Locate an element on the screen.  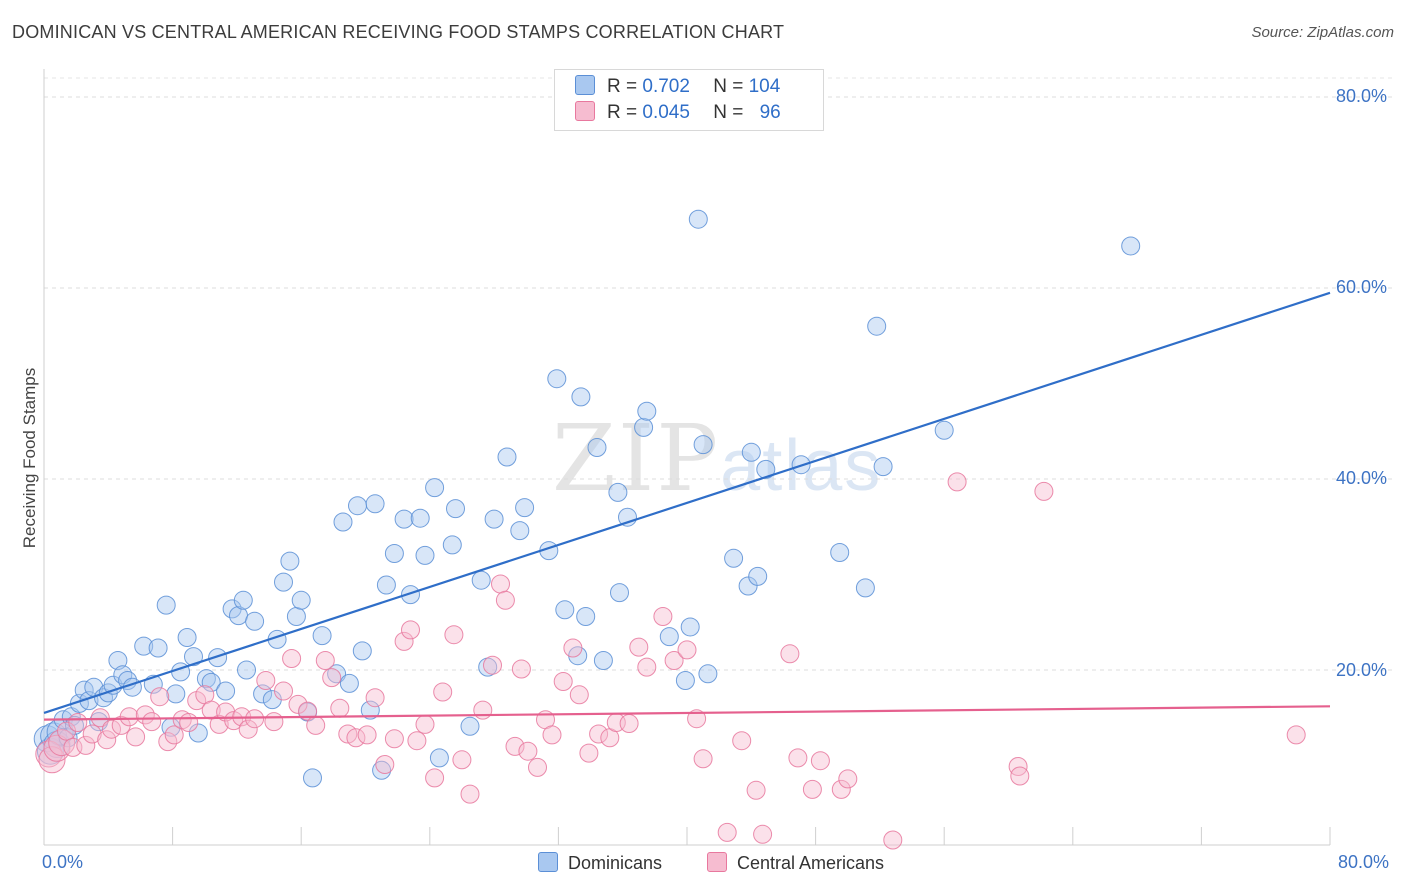
y-axis-label: Receiving Food Stamps is located at coordinates (29, 458).